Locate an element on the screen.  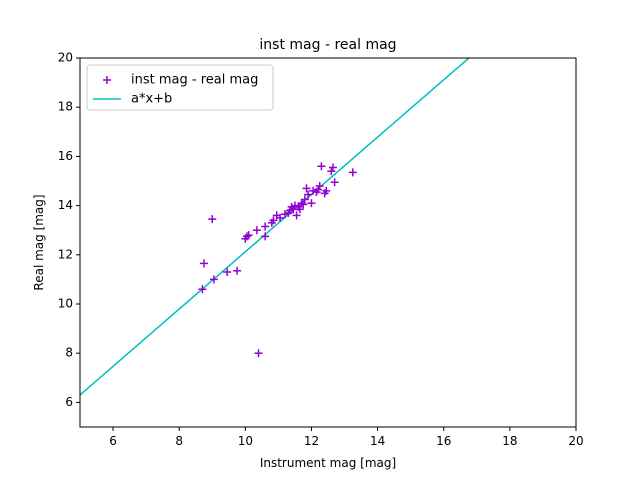
y-tick-label: 18 is located at coordinates (65, 107).